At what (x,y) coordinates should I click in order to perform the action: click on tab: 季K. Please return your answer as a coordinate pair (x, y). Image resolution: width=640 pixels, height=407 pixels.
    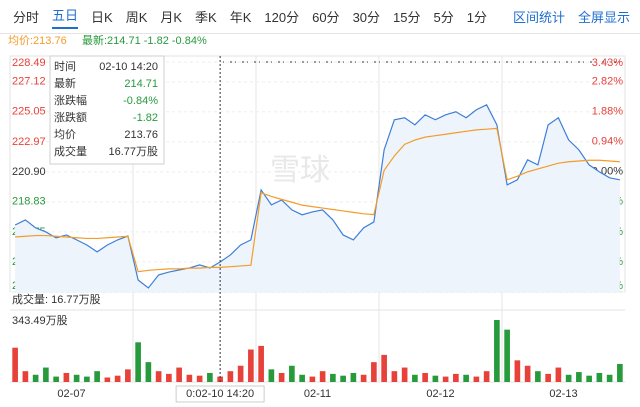
    Looking at the image, I should click on (206, 17).